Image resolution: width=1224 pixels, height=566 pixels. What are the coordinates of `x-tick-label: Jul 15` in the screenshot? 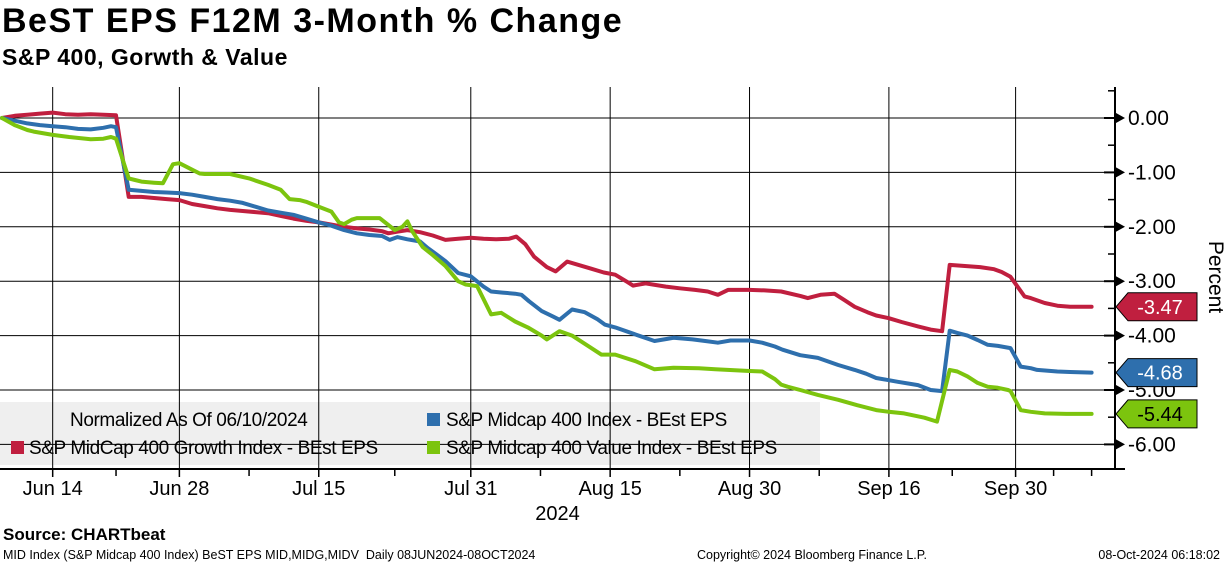 It's located at (318, 489).